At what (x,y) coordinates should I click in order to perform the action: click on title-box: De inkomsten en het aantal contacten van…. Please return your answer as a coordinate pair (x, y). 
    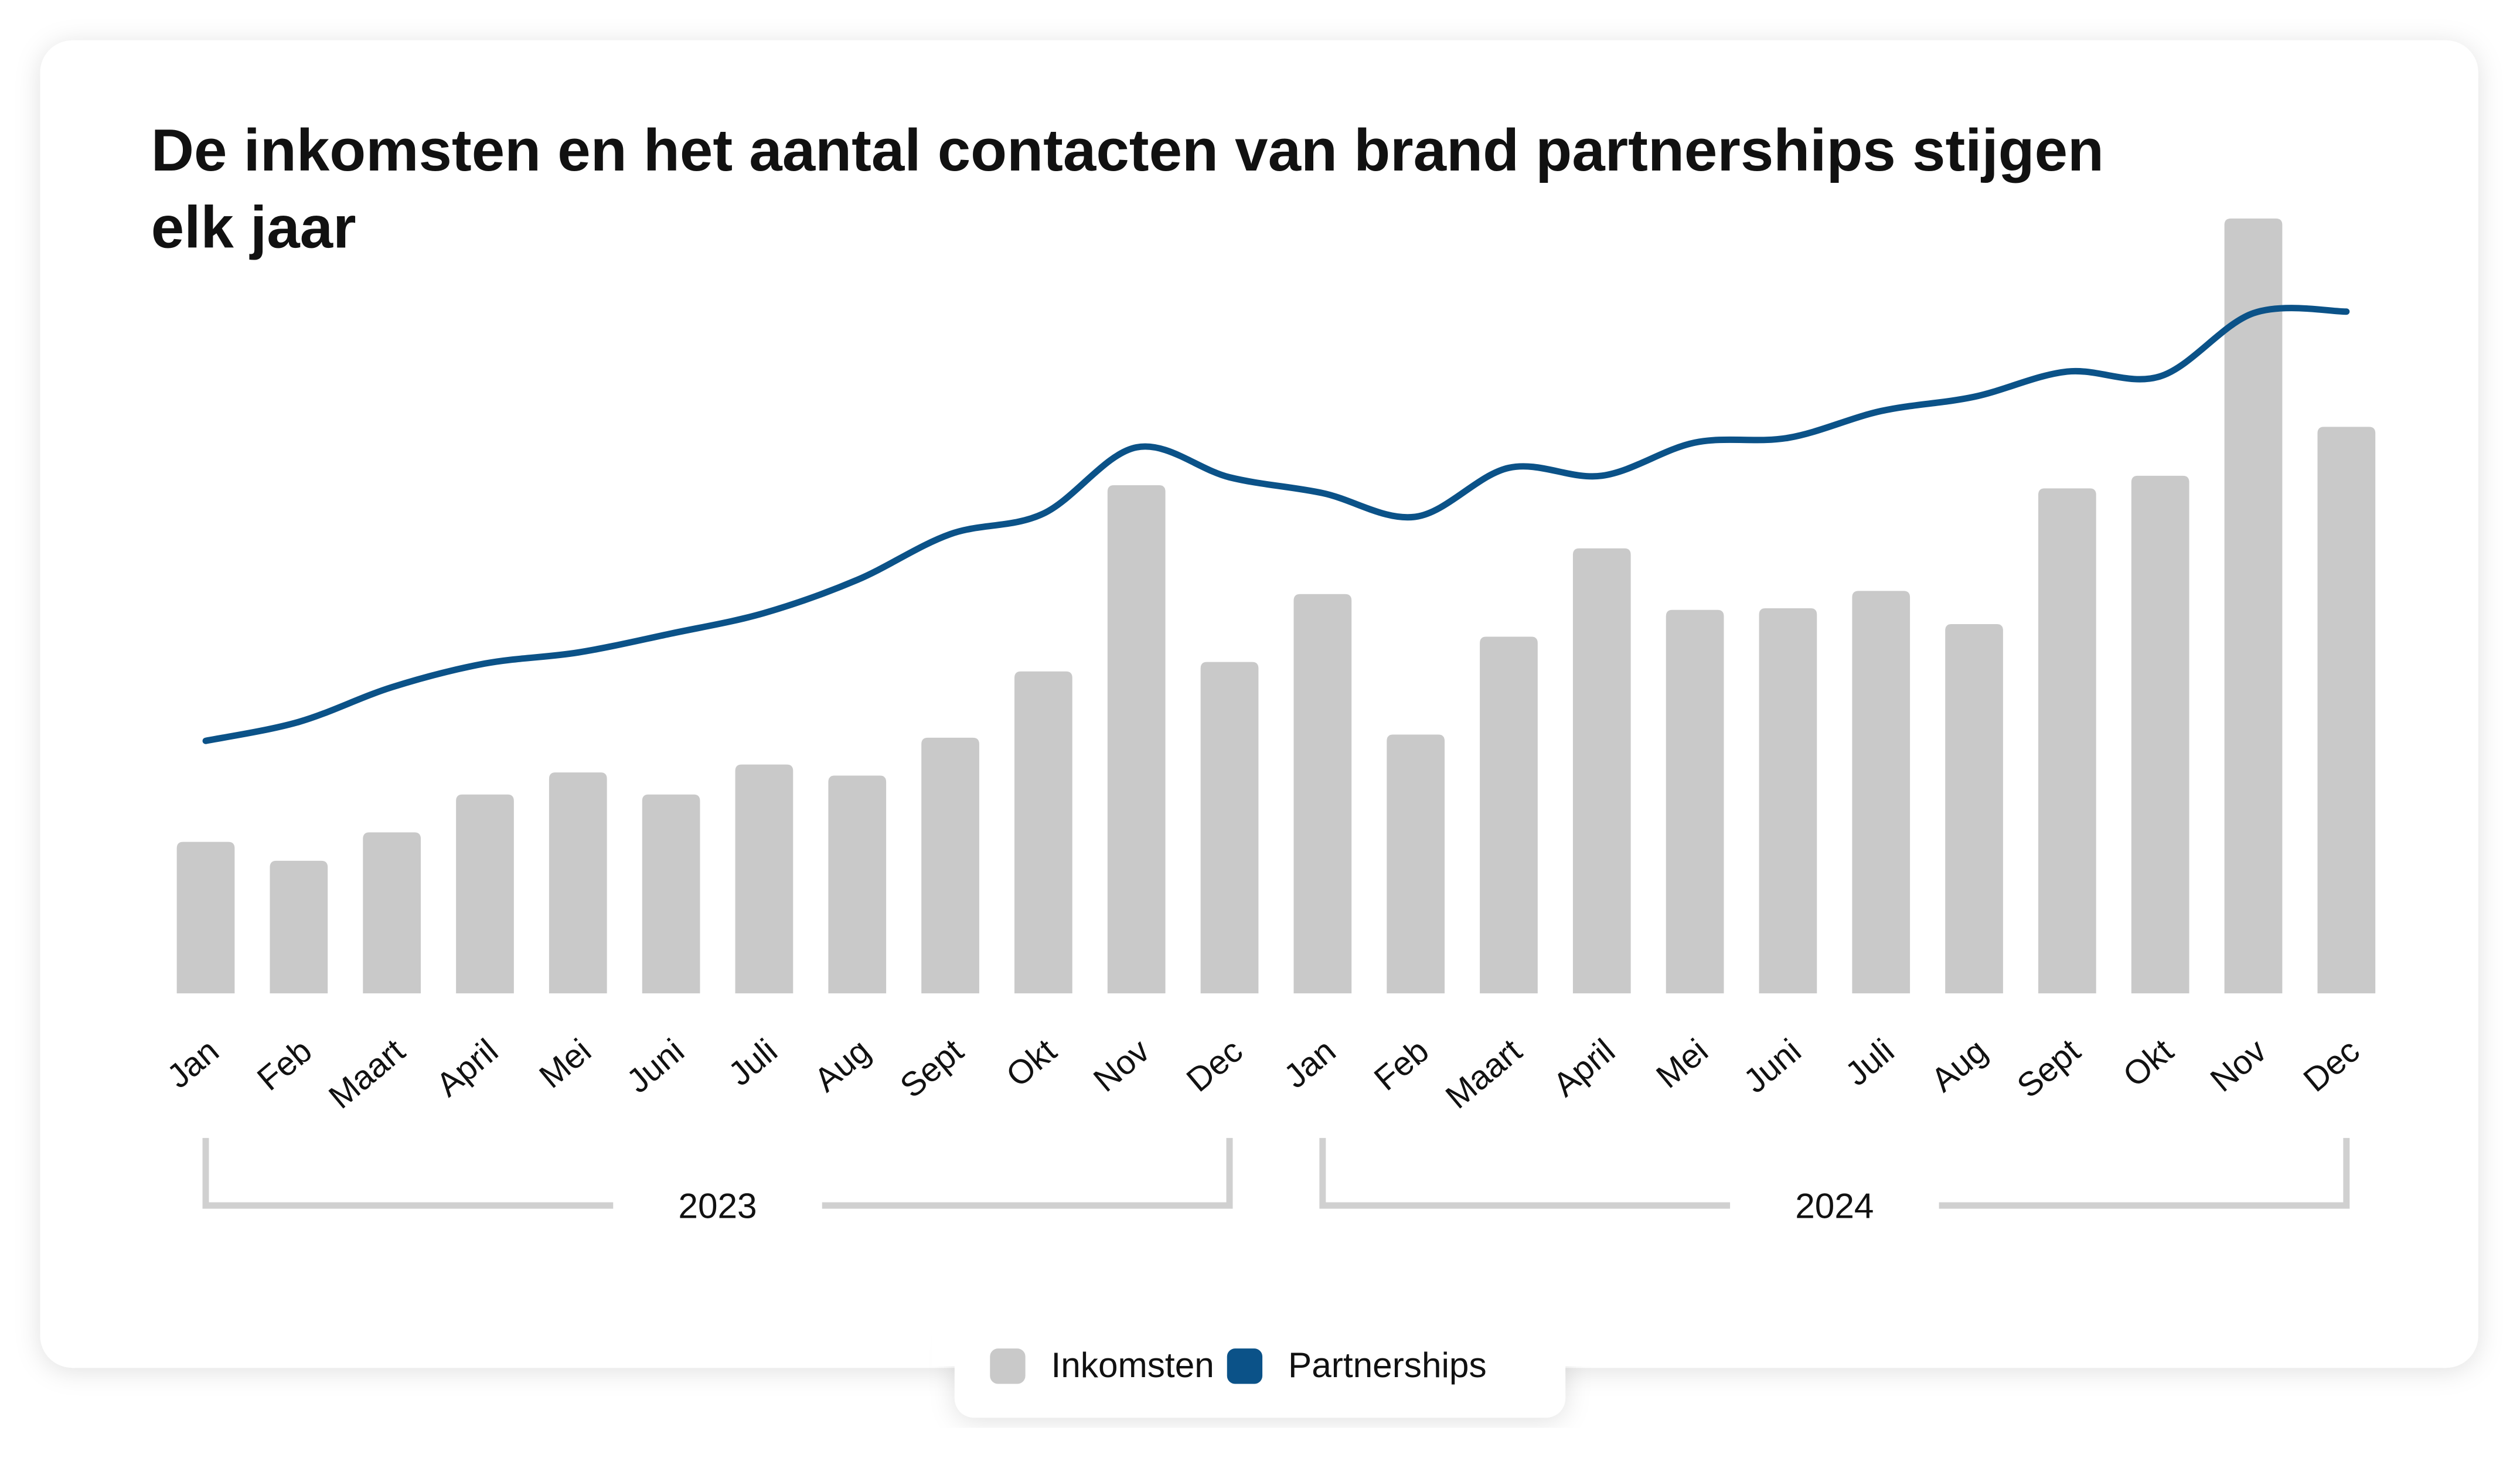
    Looking at the image, I should click on (1127, 189).